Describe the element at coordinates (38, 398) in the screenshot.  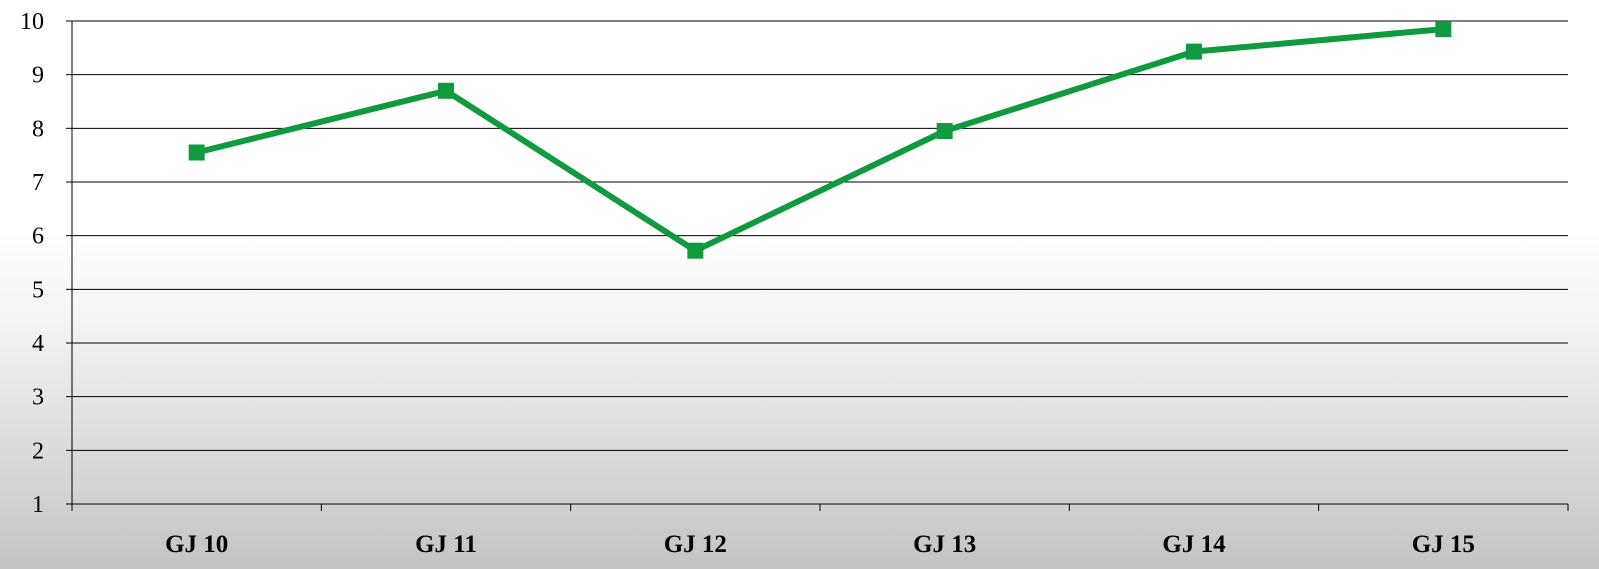
I see `y-tick-label: 3` at that location.